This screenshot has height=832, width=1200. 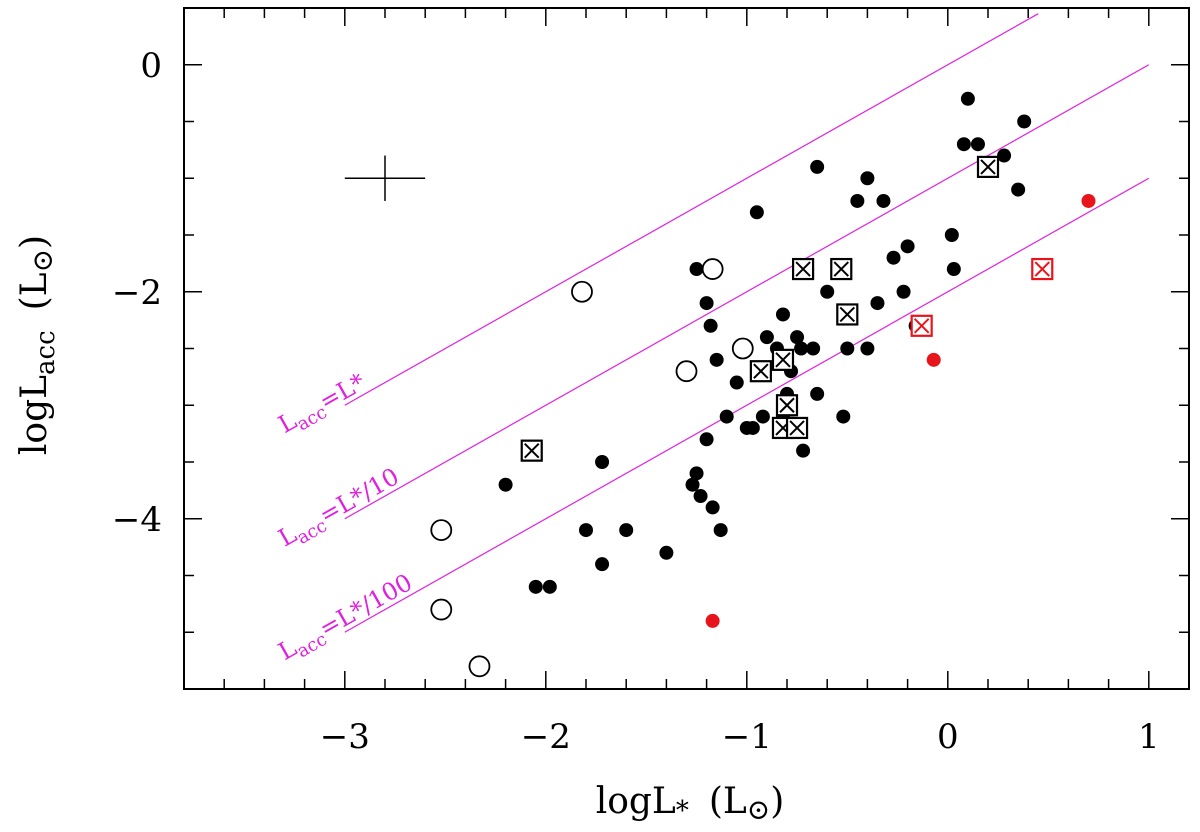 I want to click on y-tick-label: 0, so click(x=151, y=66).